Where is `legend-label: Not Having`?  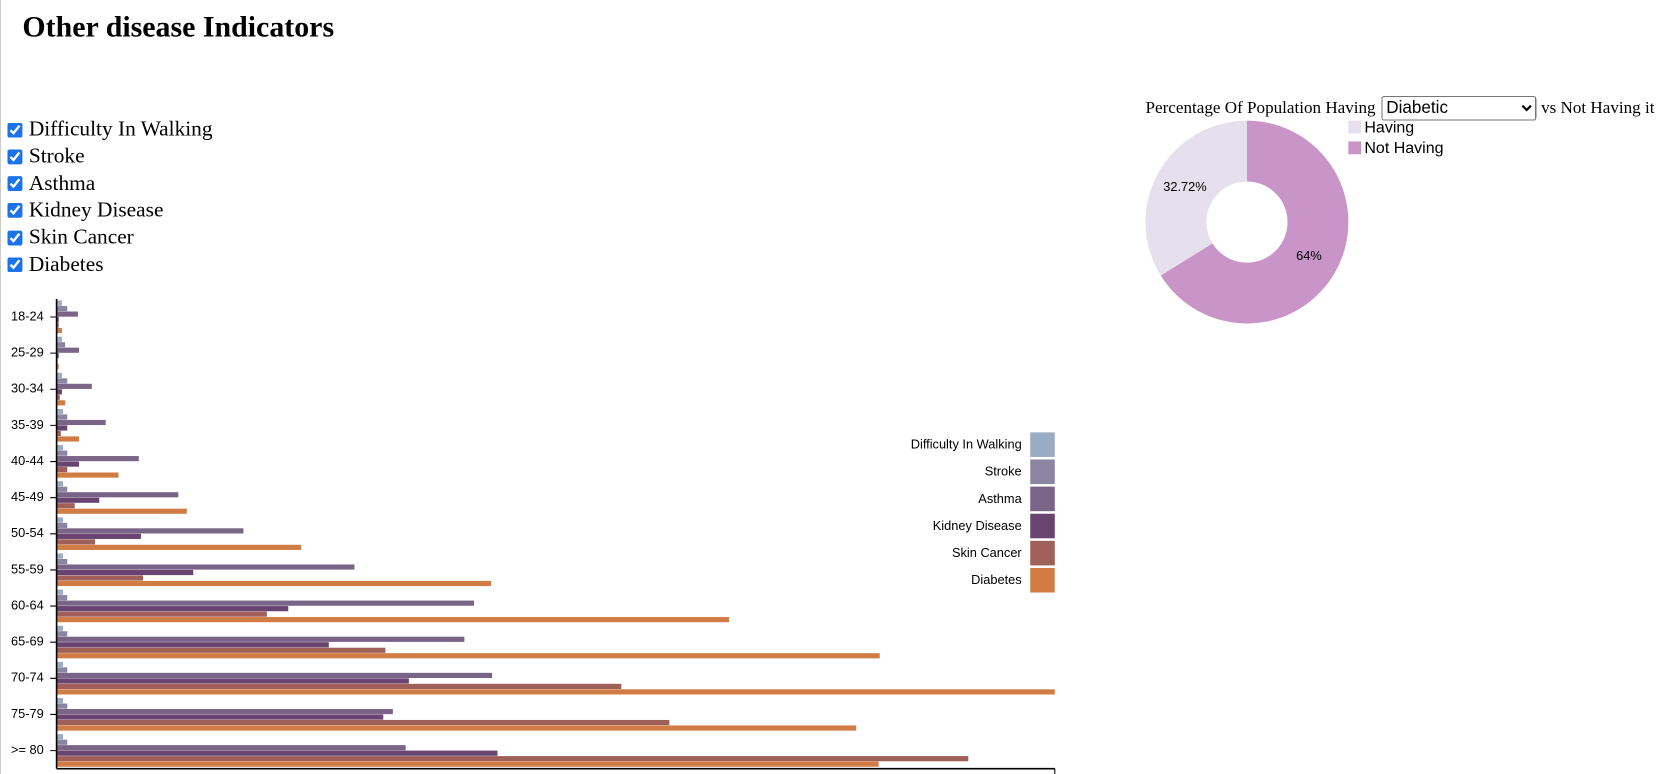
legend-label: Not Having is located at coordinates (1403, 148).